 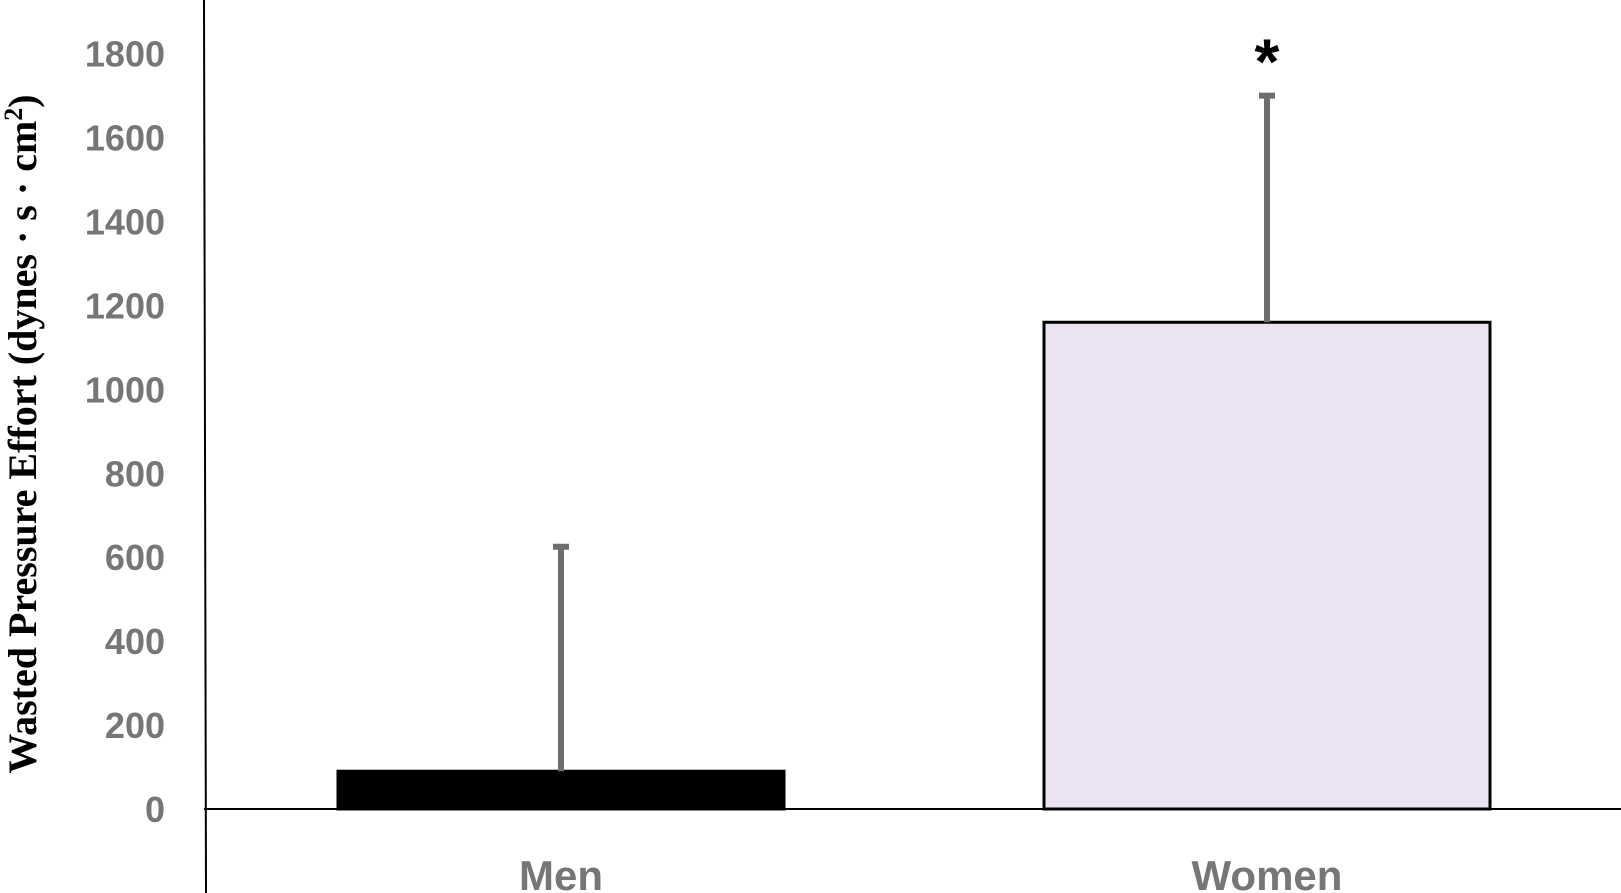 I want to click on y-axis-ticks: 0 200 400 600 800 1000 1200 1400 1600 1800, so click(x=125, y=432).